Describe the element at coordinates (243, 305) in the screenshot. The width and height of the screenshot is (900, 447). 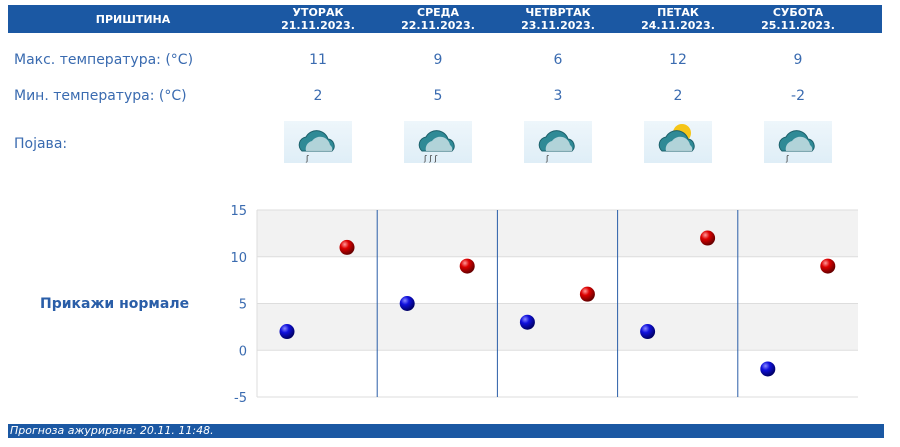
I see `y-tick-label: 5` at that location.